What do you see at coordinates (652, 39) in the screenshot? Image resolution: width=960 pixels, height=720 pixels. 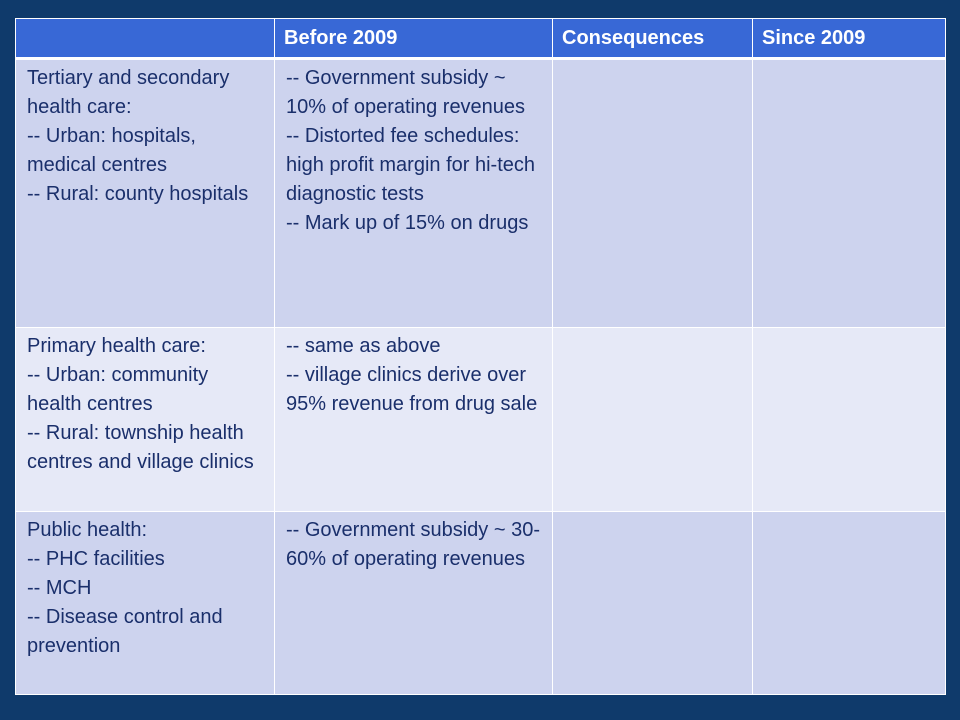 I see `header-cell-consequences: Consequences` at bounding box center [652, 39].